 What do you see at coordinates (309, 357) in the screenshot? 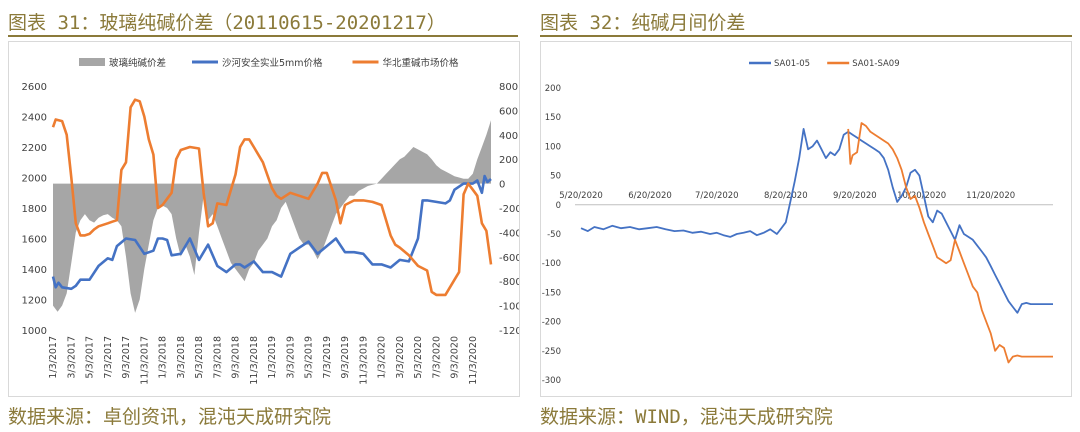
I see `x-tick-label: 5/3/2019` at bounding box center [309, 357].